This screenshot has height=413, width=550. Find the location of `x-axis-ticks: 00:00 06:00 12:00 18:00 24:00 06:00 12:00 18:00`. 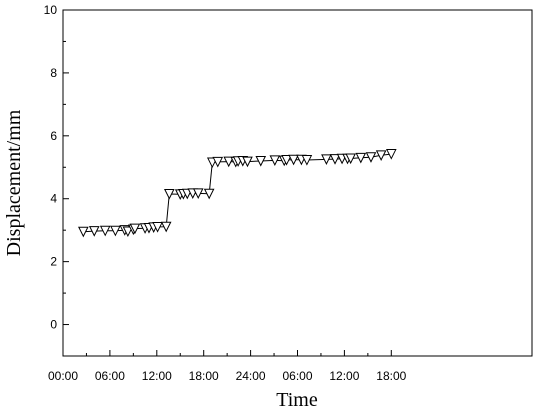

x-axis-ticks: 00:00 06:00 12:00 18:00 24:00 06:00 12:00 18:00 is located at coordinates (227, 366).